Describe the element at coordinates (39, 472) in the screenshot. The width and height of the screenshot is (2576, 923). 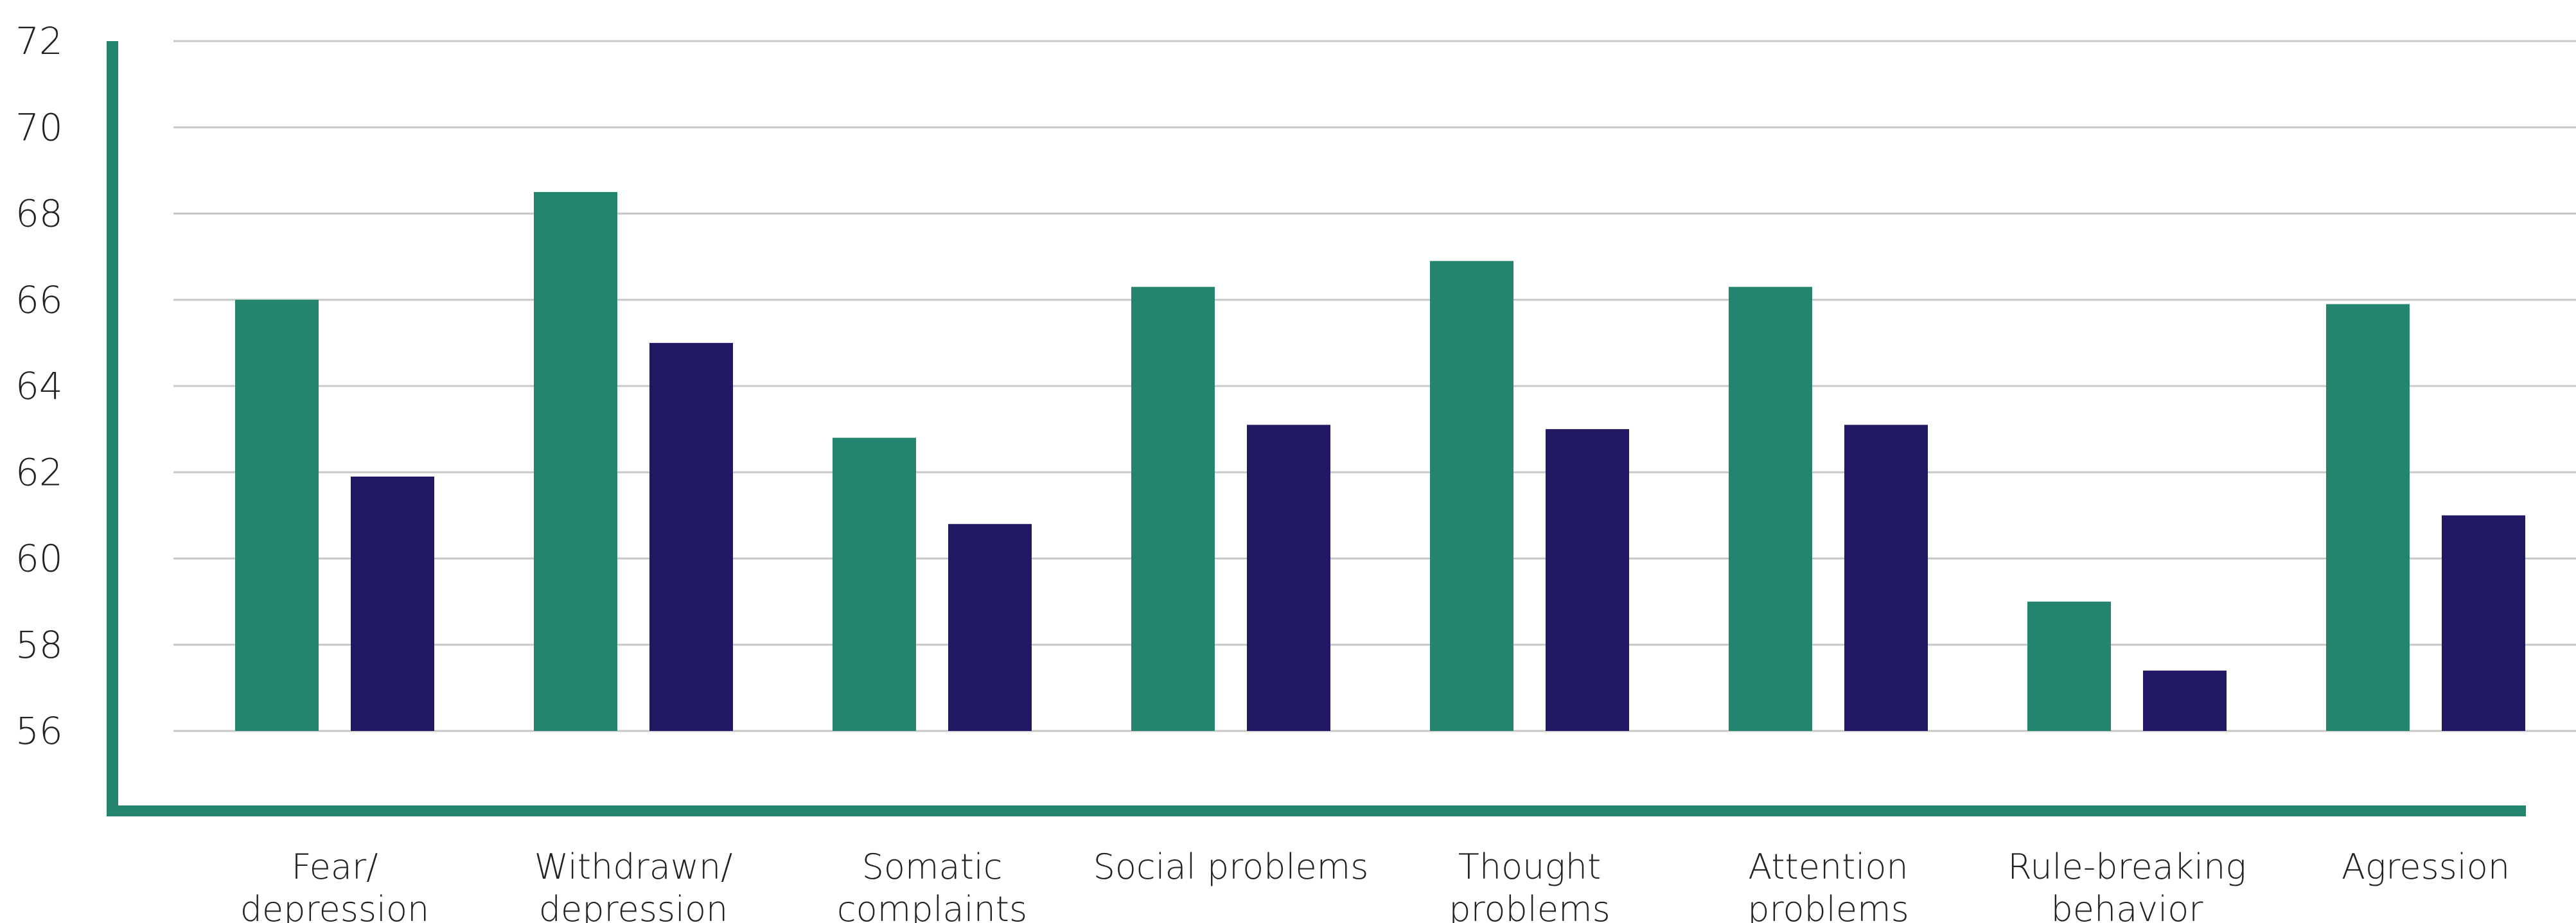
I see `y-tick-label: 62` at that location.